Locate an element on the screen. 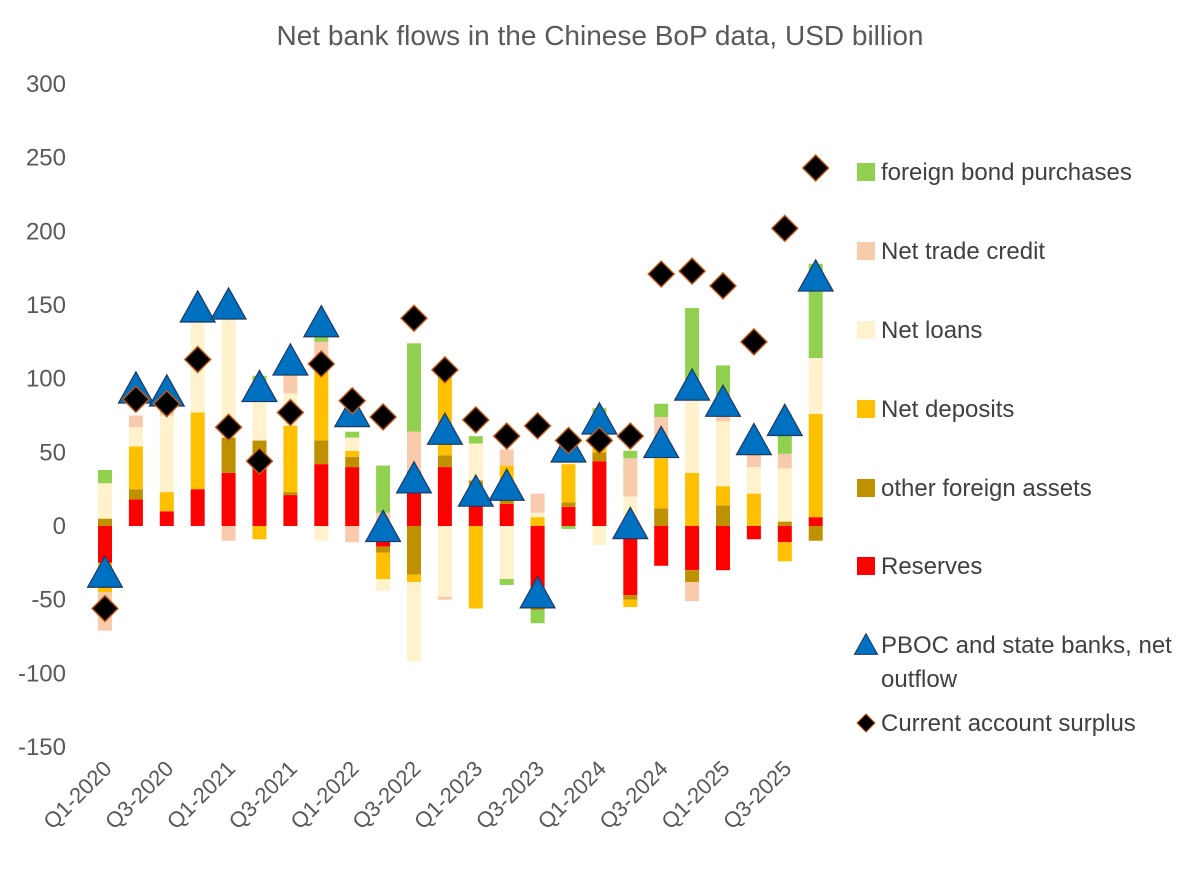  y-tick-label: 0 is located at coordinates (59, 526).